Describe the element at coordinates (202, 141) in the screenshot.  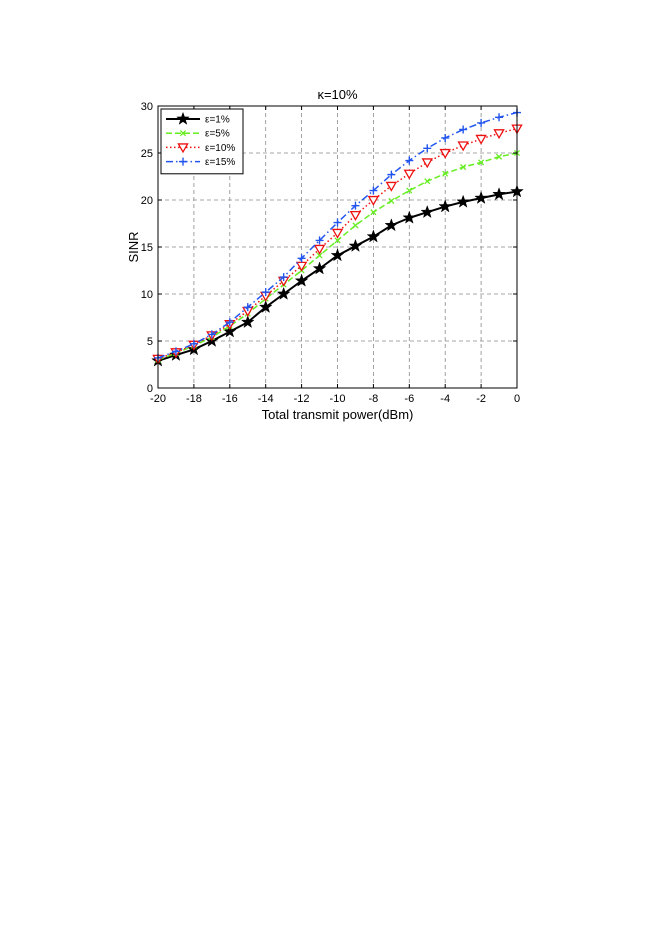
I see `legend: ε=1% ε=5% ε=10% ε=15%` at that location.